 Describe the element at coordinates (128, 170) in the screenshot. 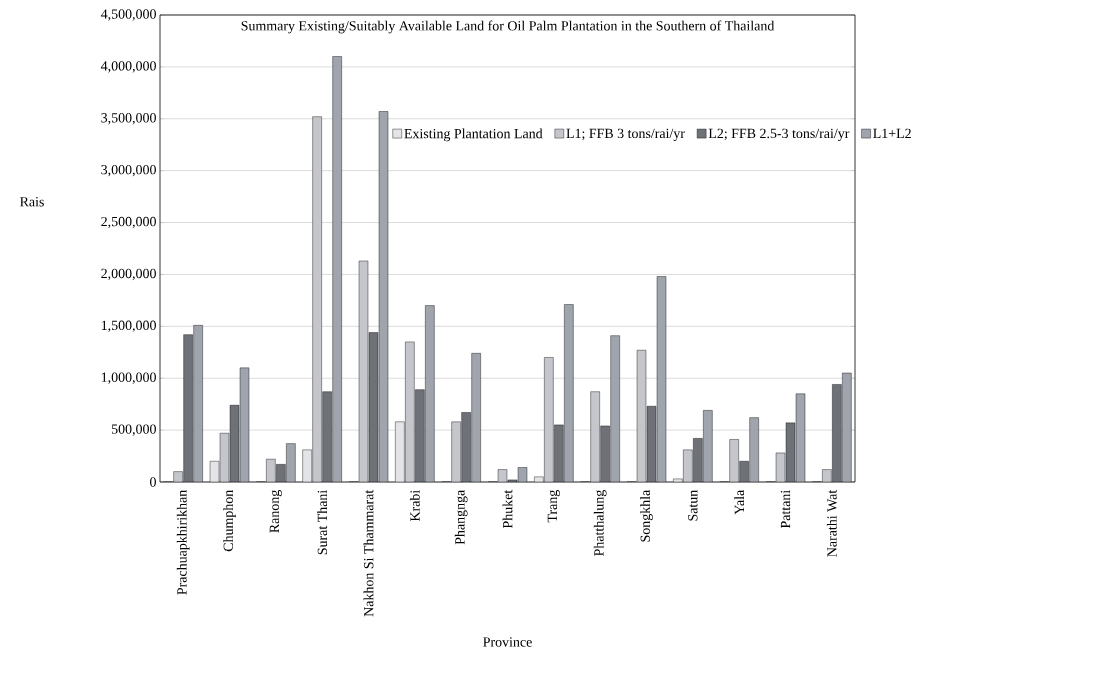

I see `y-tick-label: 3,000,000` at that location.